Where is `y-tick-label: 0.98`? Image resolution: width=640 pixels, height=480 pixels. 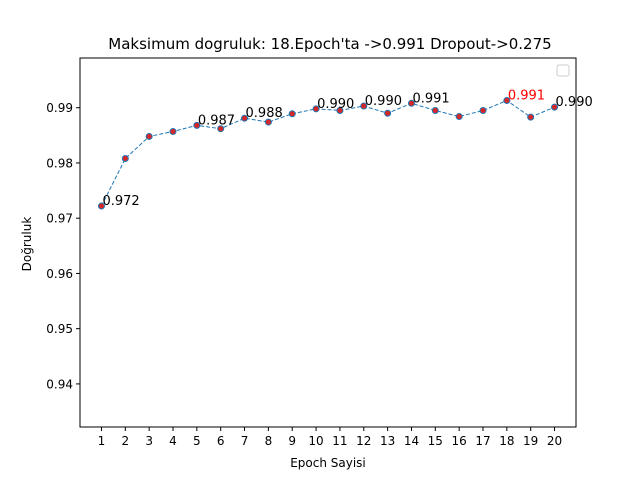 y-tick-label: 0.98 is located at coordinates (59, 163).